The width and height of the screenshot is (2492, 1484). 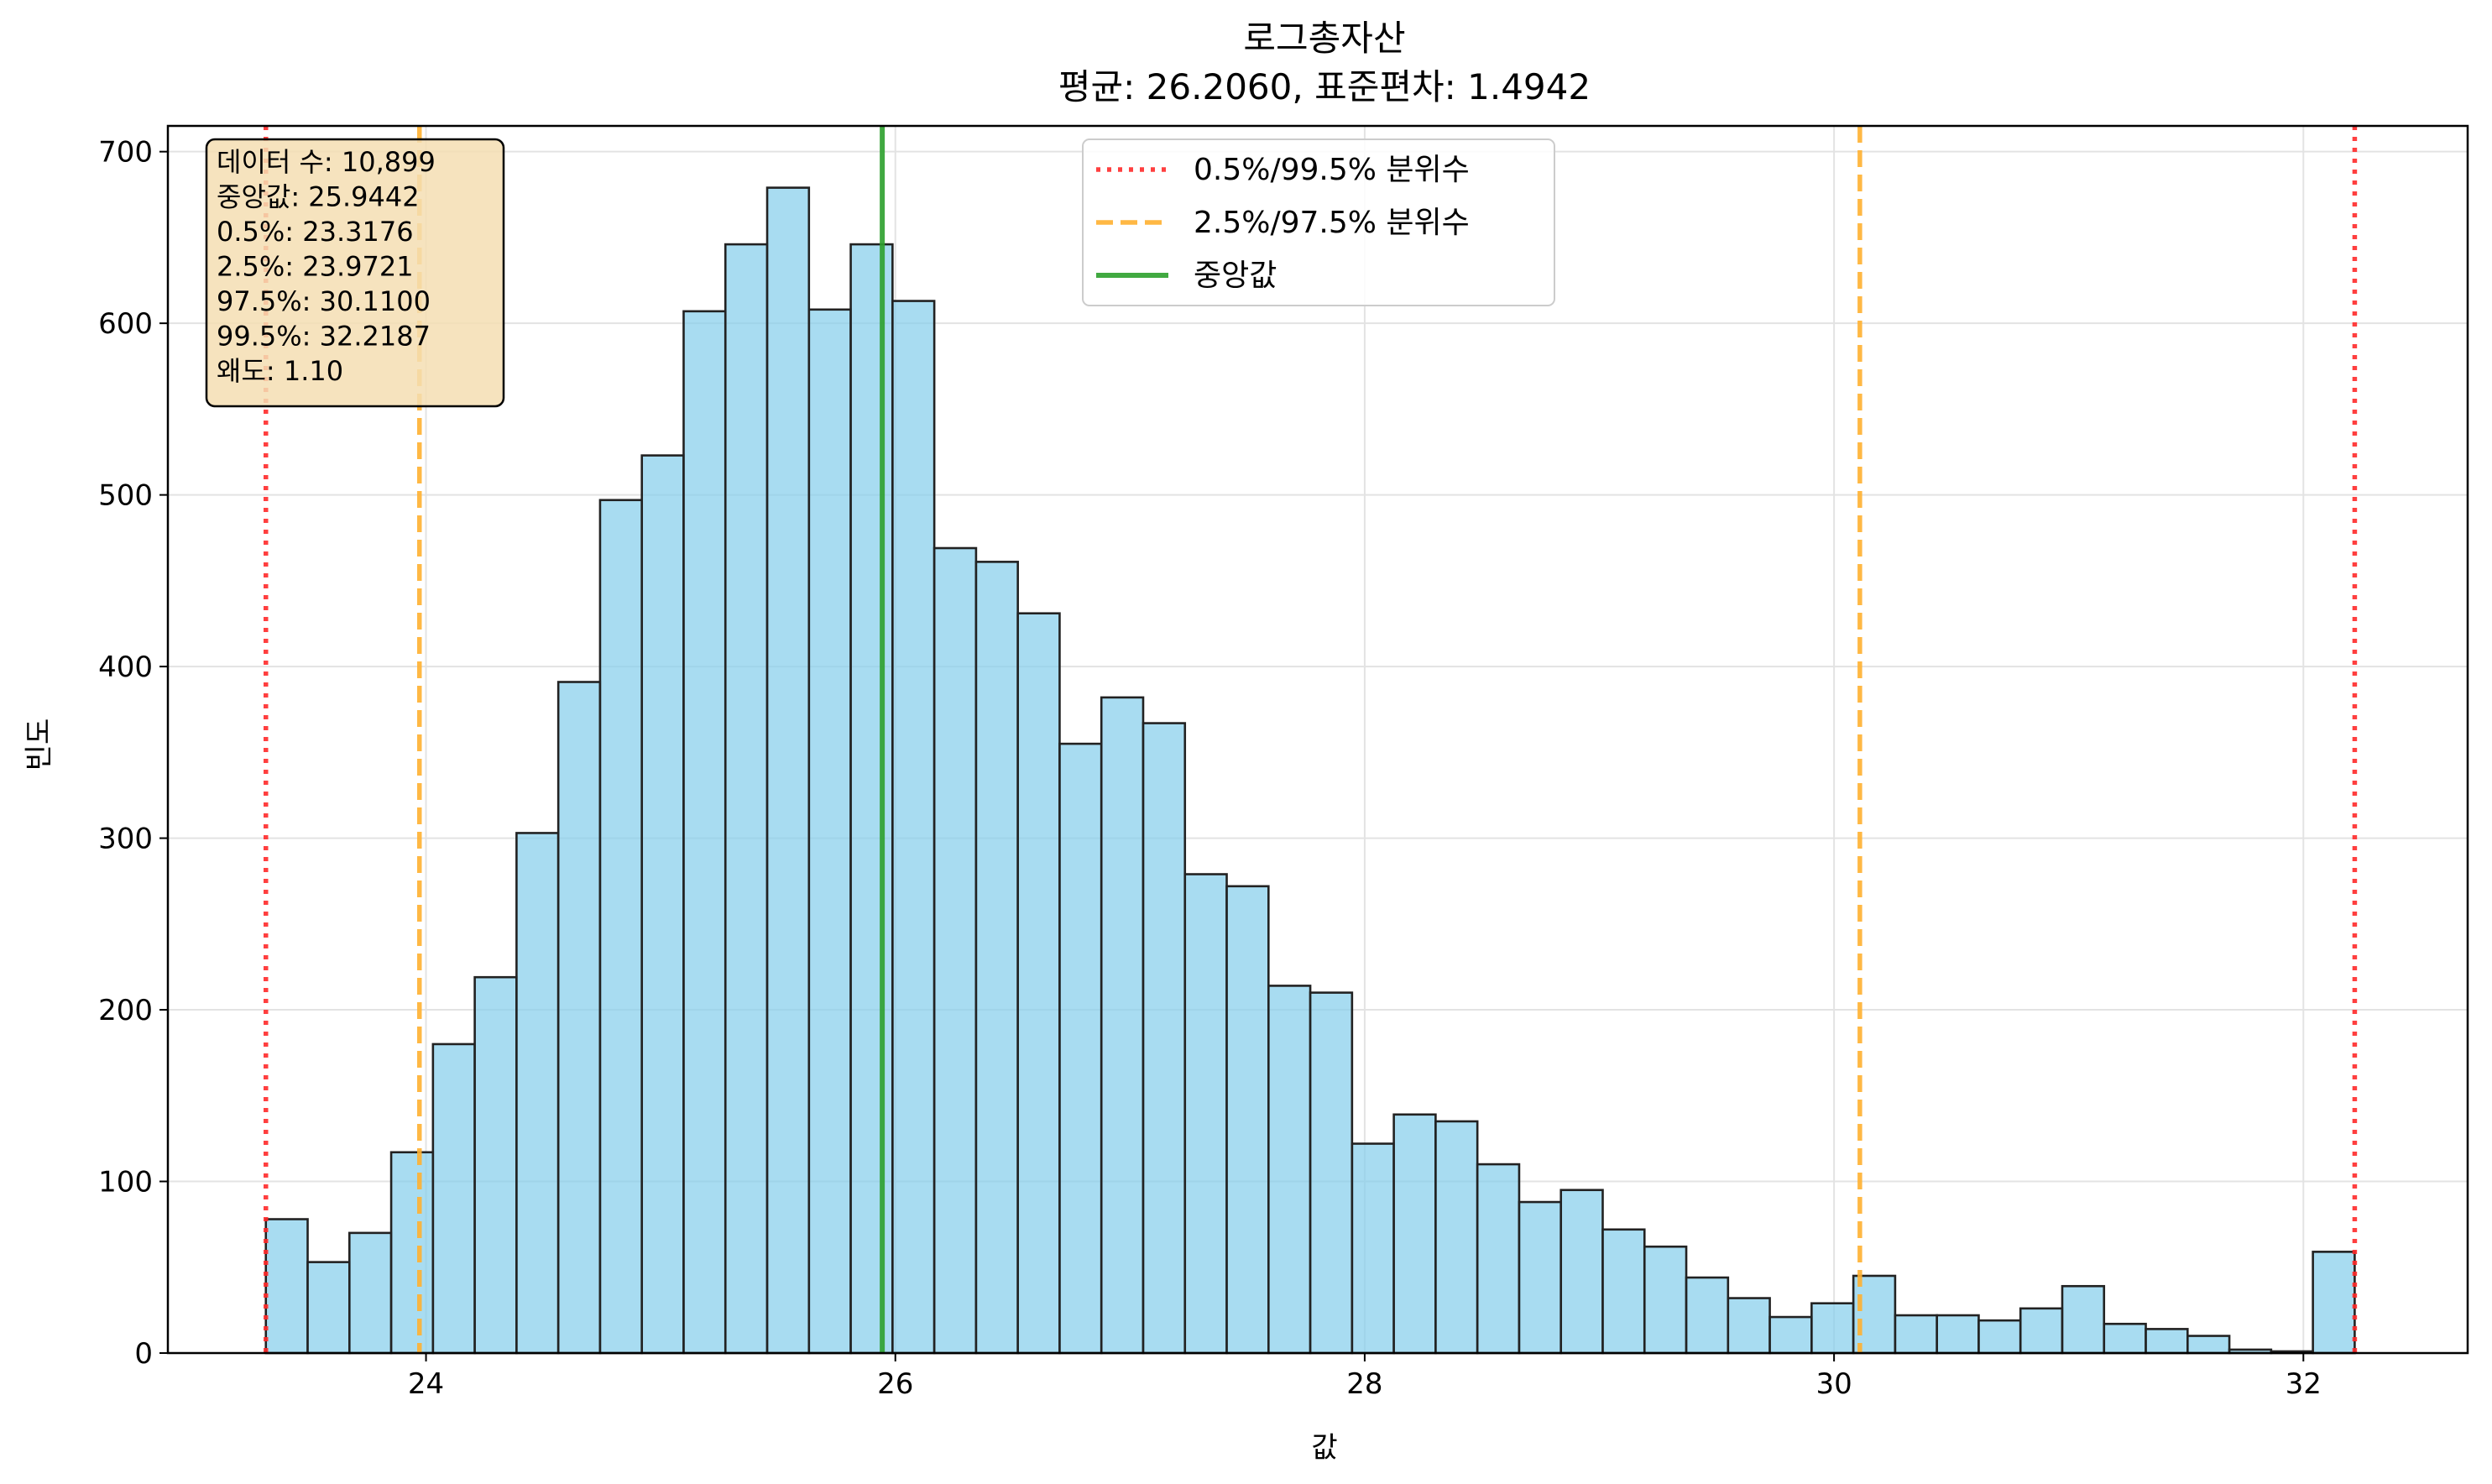 What do you see at coordinates (324, 301) in the screenshot?
I see `stats-line: 97.5%: 30.1100` at bounding box center [324, 301].